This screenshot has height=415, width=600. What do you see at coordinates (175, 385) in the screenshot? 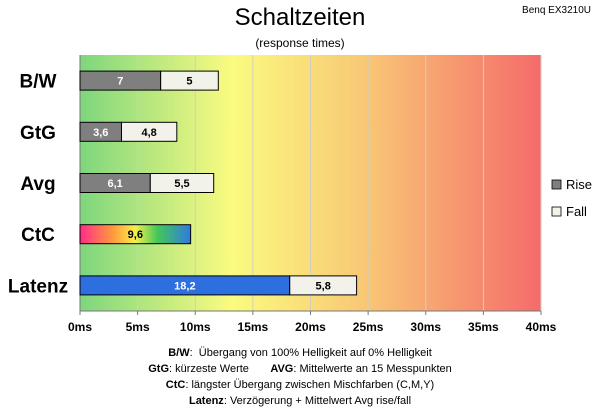
I see `note-key: CtC` at bounding box center [175, 385].